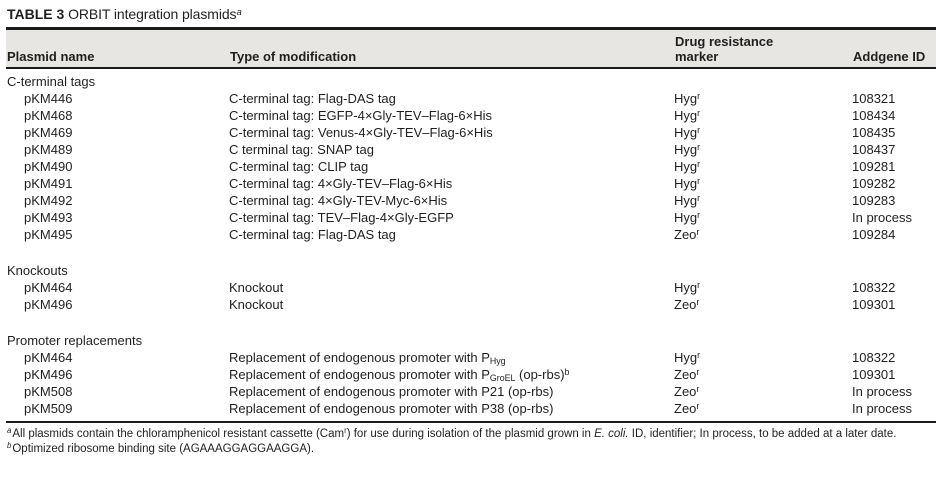  Describe the element at coordinates (889, 56) in the screenshot. I see `header-addgene-id: Addgene ID` at that location.